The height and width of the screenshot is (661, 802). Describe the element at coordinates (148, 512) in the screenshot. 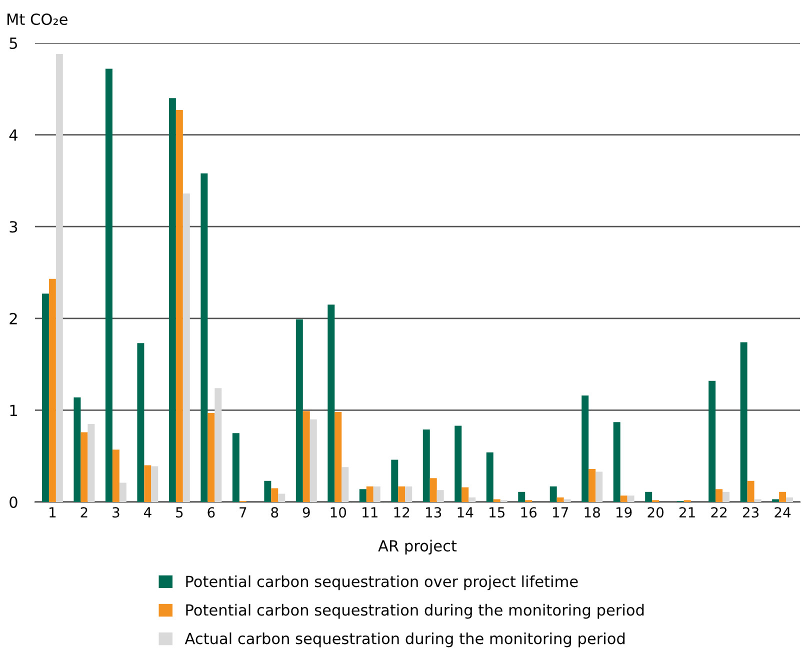

I see `x-tick-label: 4` at that location.